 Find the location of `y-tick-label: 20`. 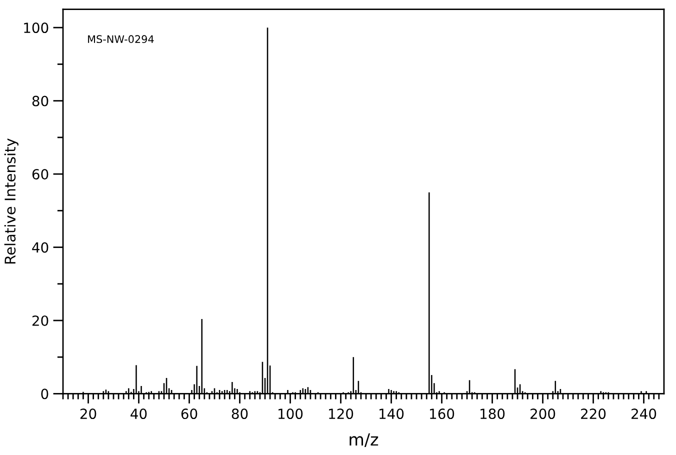

y-tick-label: 20 is located at coordinates (40, 320).